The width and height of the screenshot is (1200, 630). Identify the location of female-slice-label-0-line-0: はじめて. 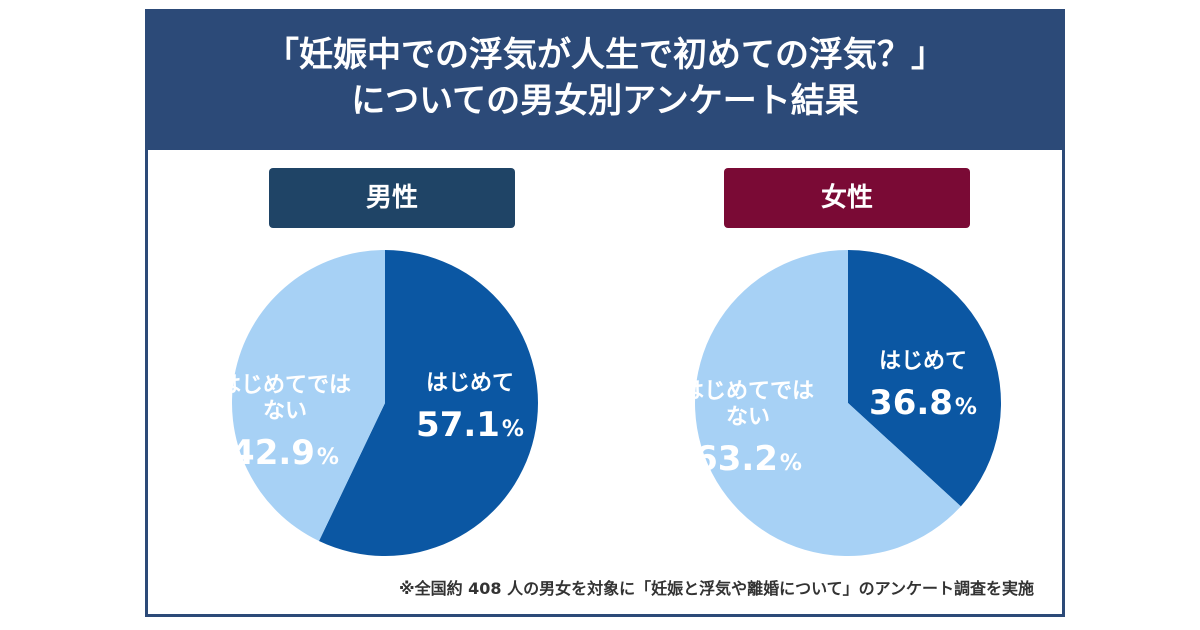
(923, 361).